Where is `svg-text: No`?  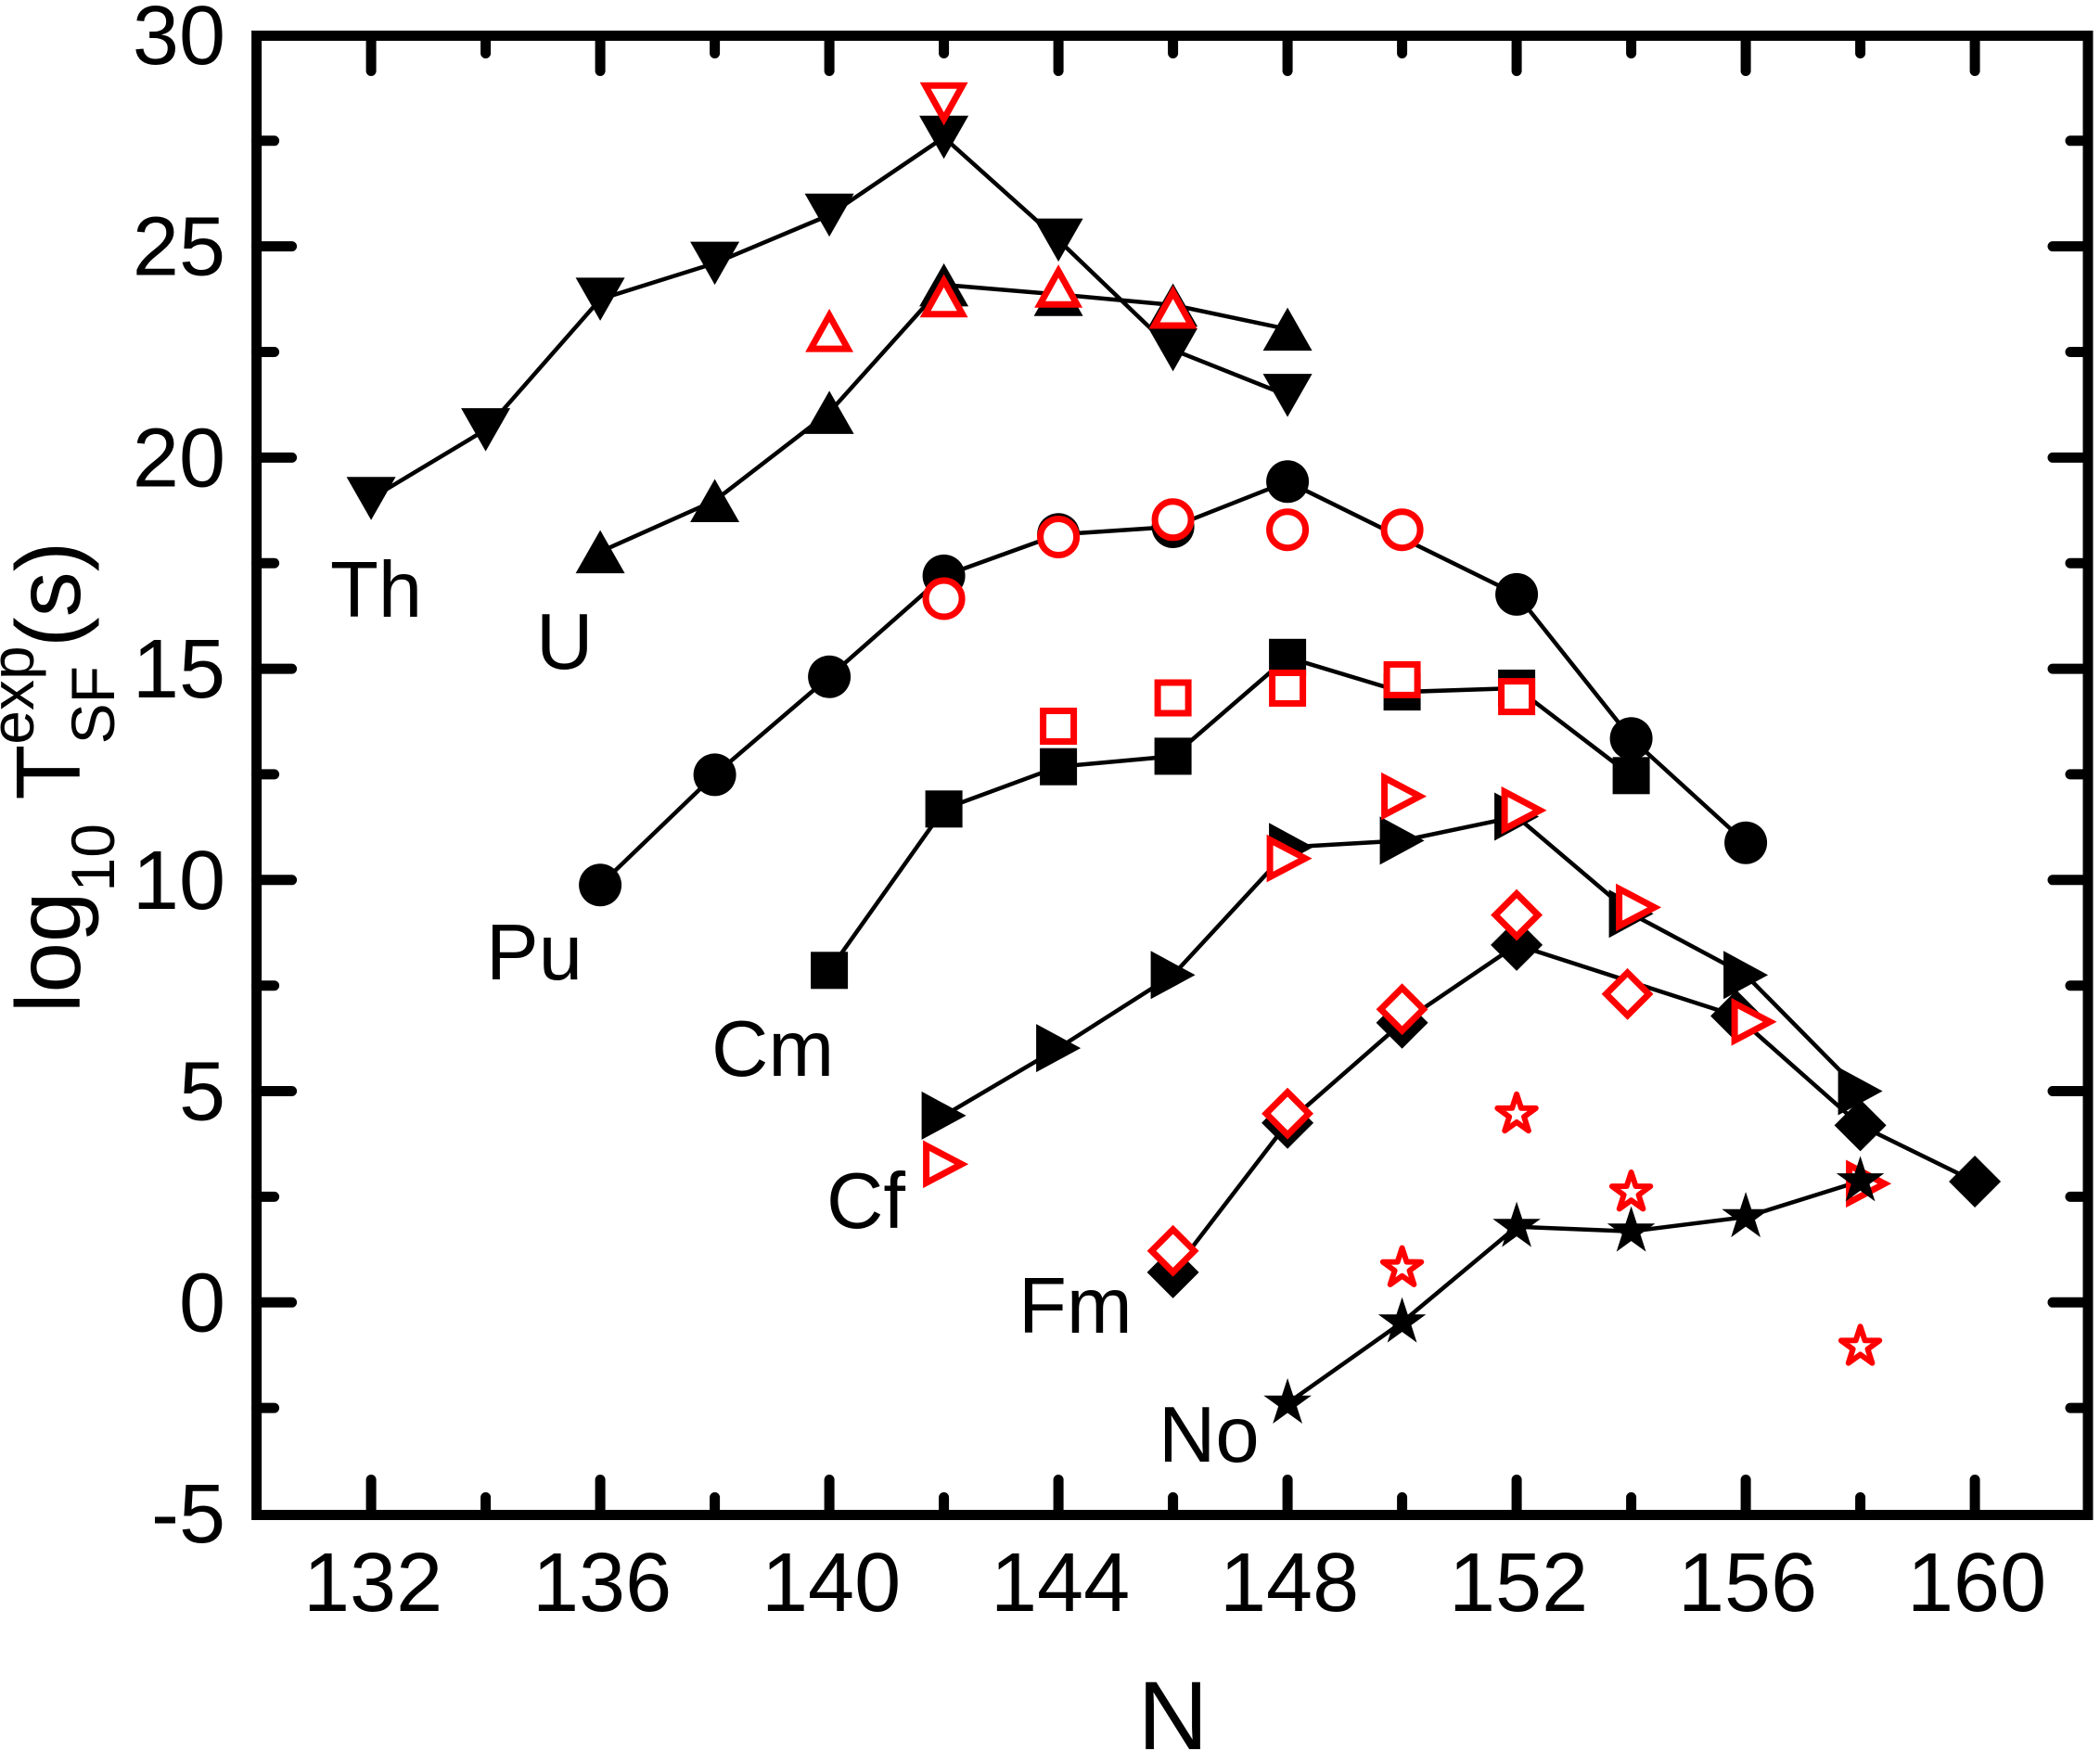
svg-text: No is located at coordinates (1209, 1435).